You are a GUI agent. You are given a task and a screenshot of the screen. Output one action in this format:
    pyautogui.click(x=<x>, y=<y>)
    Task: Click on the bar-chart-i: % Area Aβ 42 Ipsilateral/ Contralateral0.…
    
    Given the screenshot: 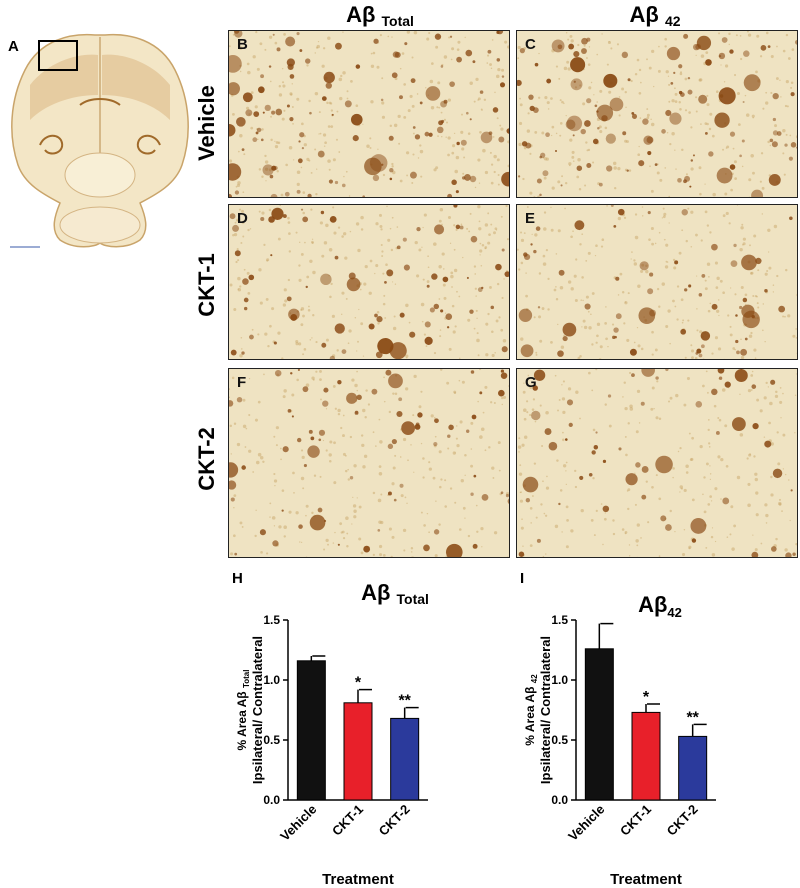 What is the action you would take?
    pyautogui.click(x=619, y=750)
    